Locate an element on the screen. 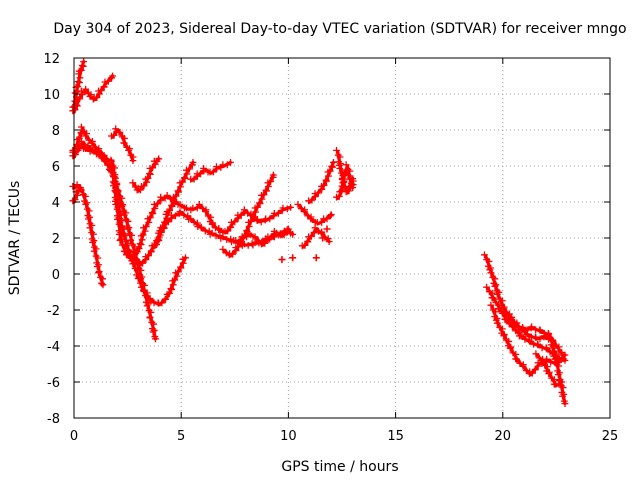  series-arc-dots is located at coordinates (304, 244).